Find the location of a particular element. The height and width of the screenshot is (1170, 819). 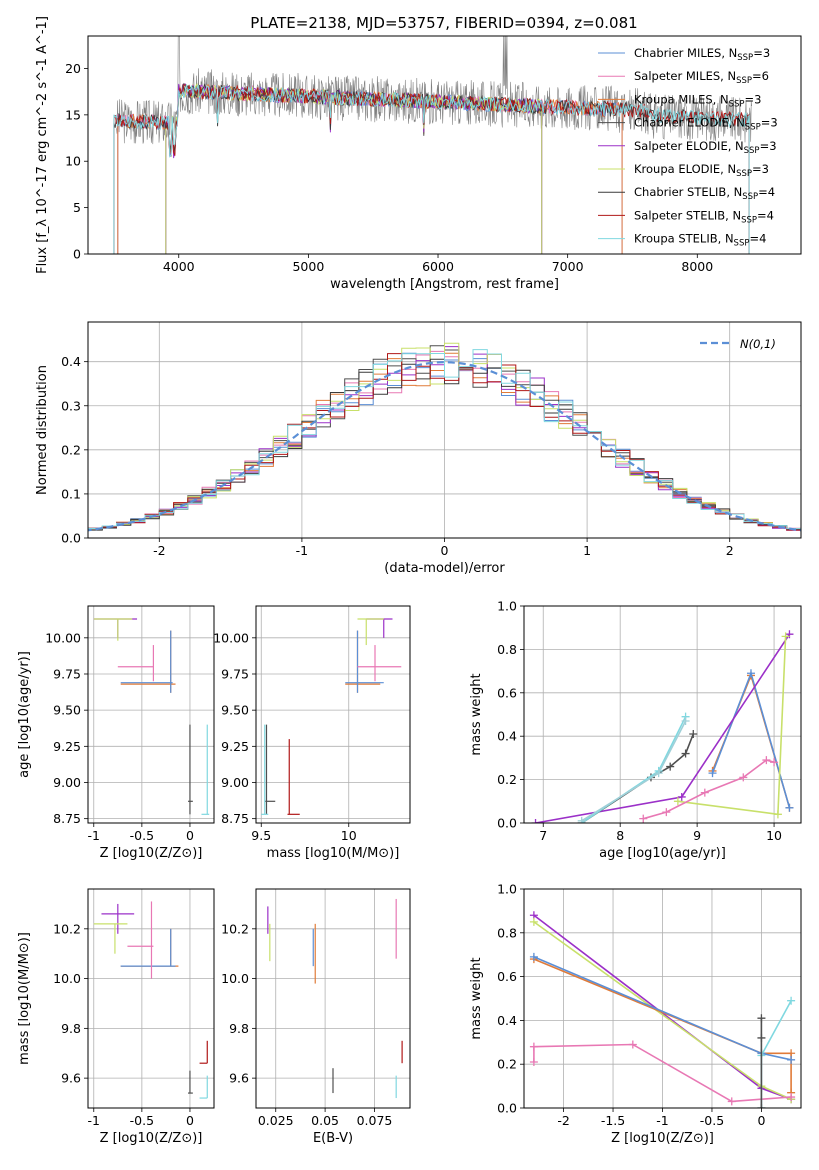

y-tick-label: 9.00 is located at coordinates (235, 782).